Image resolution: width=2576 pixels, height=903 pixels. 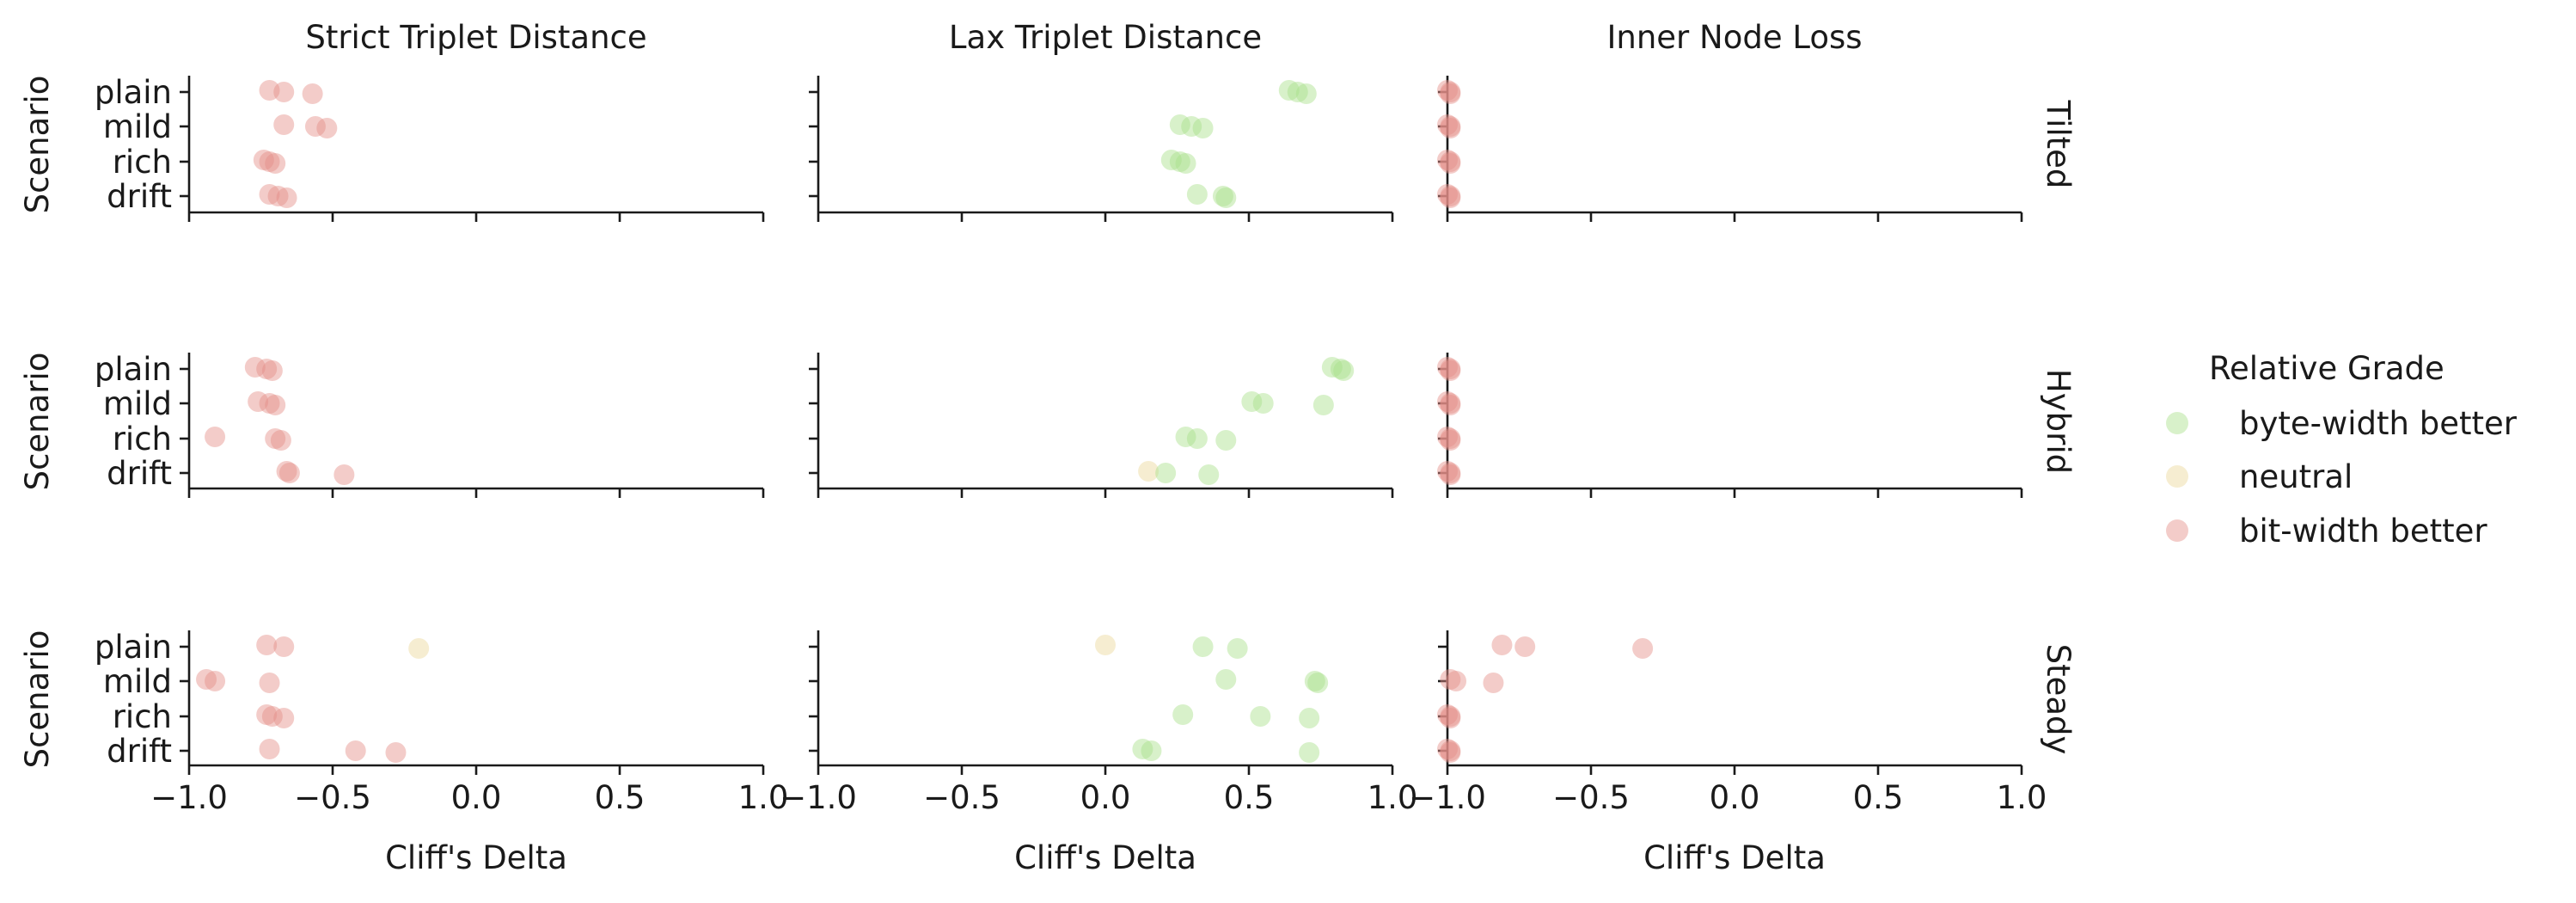 What do you see at coordinates (133, 369) in the screenshot?
I see `y-tick-label: plain` at bounding box center [133, 369].